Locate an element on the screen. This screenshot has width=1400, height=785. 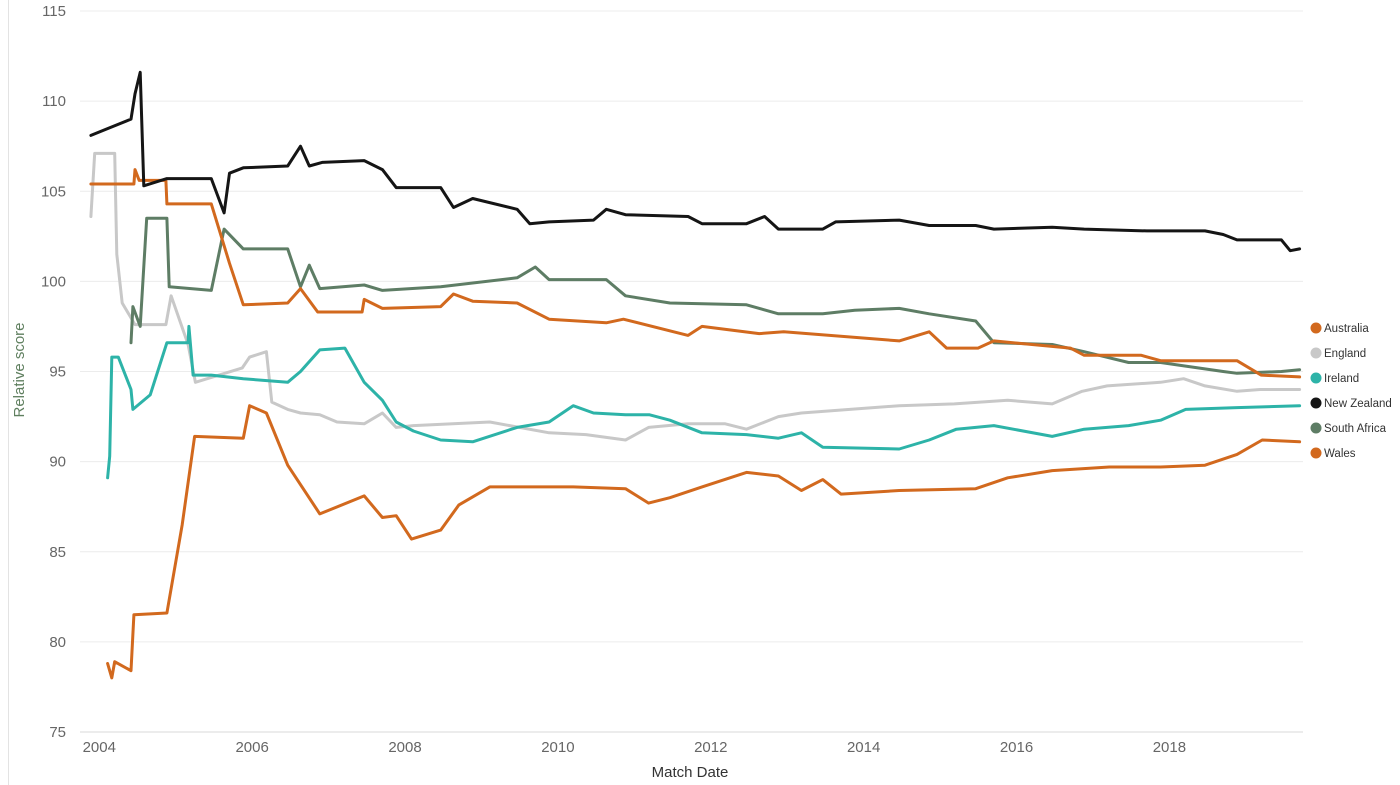
legend-item-australia: Australia is located at coordinates (1340, 329).